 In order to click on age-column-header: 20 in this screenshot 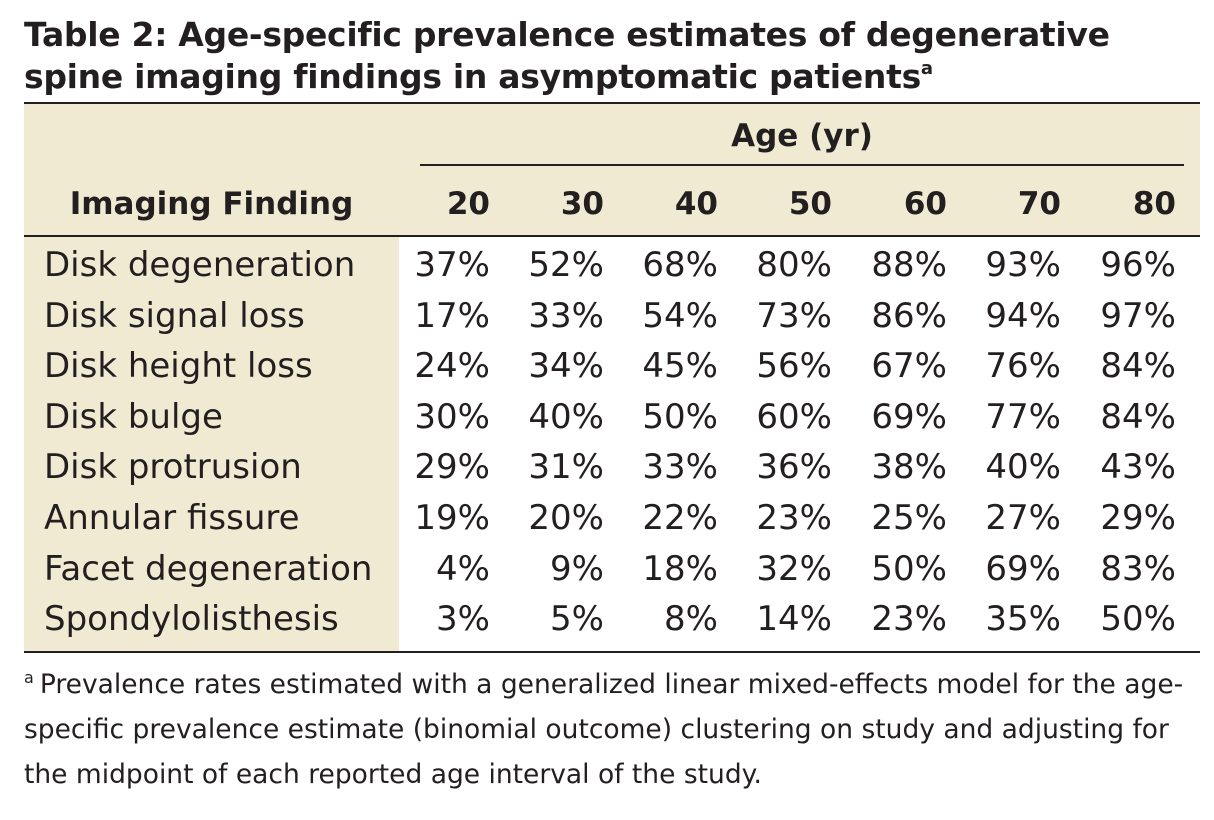, I will do `click(468, 204)`.